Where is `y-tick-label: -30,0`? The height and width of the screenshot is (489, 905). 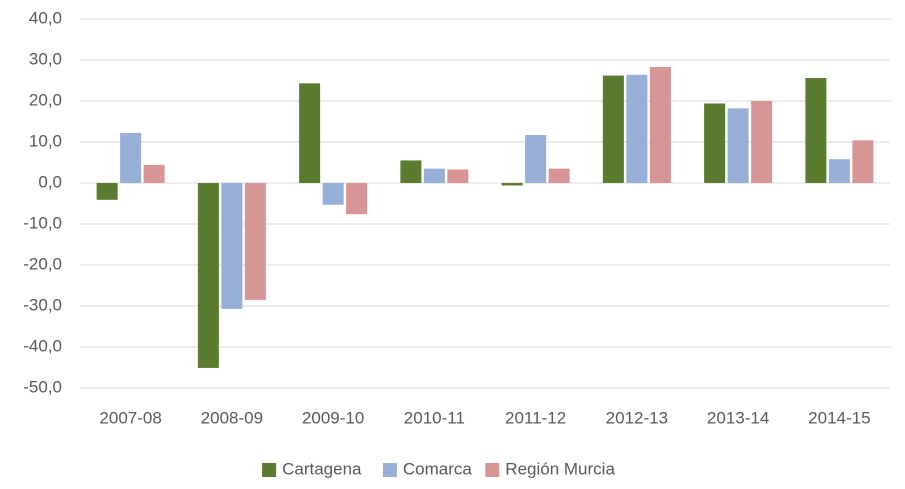
y-tick-label: -30,0 is located at coordinates (42, 304).